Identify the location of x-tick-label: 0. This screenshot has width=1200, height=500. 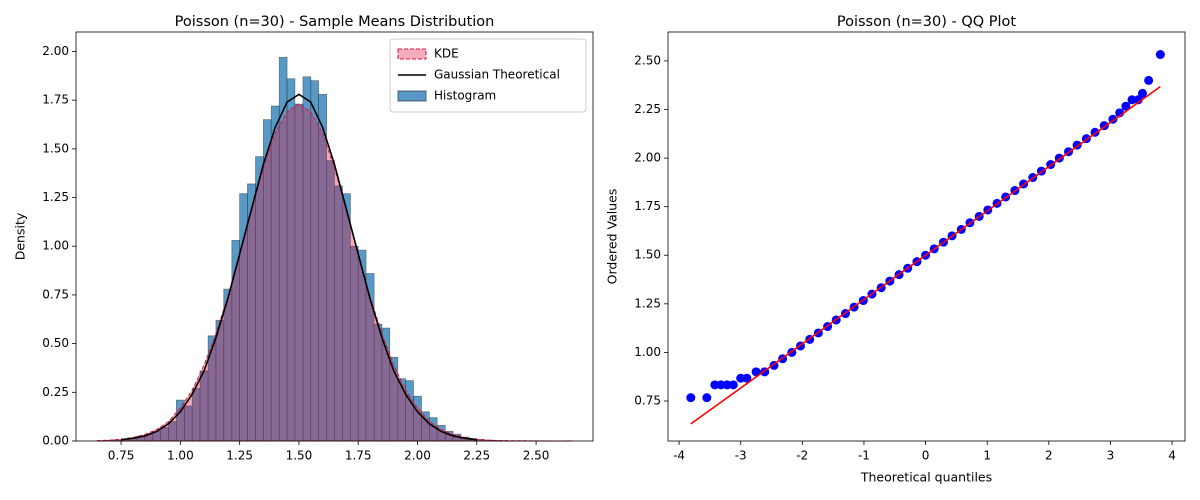
(926, 456).